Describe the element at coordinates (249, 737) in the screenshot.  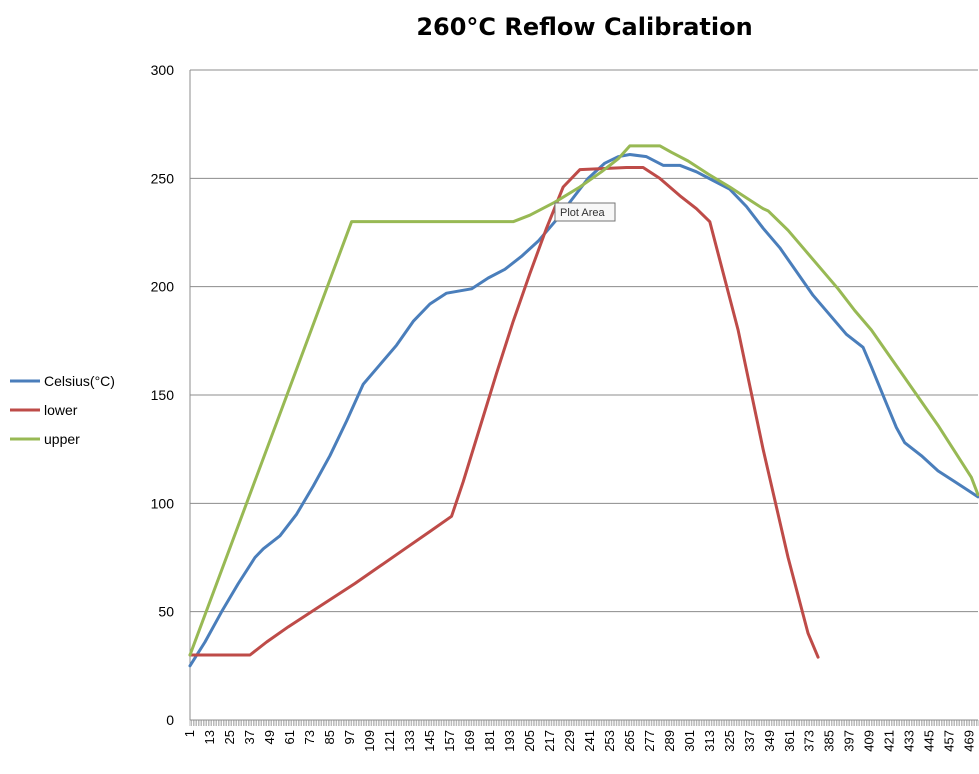
I see `x-tick-label: 37` at that location.